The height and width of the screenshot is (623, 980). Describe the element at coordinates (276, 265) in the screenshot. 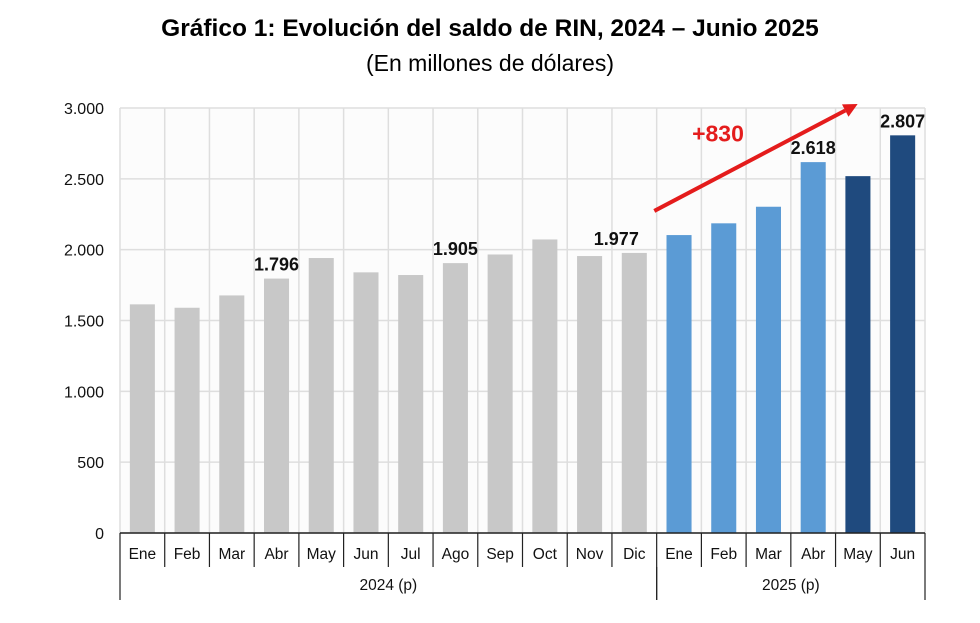

I see `data-label: 1.796` at that location.